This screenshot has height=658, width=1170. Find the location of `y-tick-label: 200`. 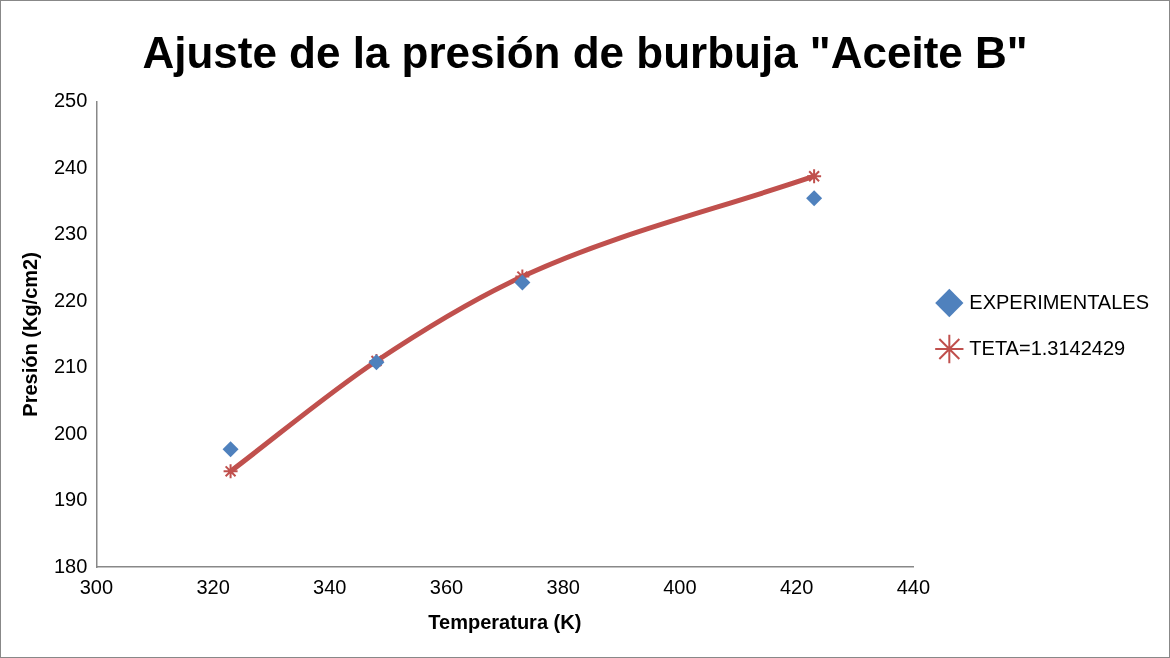

y-tick-label: 200 is located at coordinates (70, 432).